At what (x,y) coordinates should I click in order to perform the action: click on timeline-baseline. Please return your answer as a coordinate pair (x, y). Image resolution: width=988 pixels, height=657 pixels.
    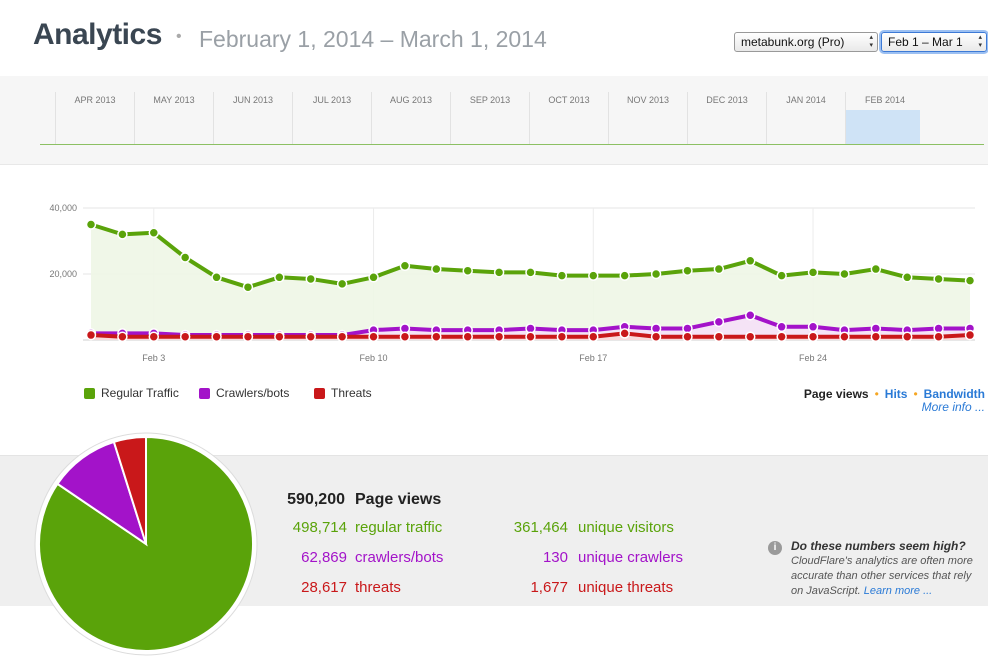
    Looking at the image, I should click on (512, 144).